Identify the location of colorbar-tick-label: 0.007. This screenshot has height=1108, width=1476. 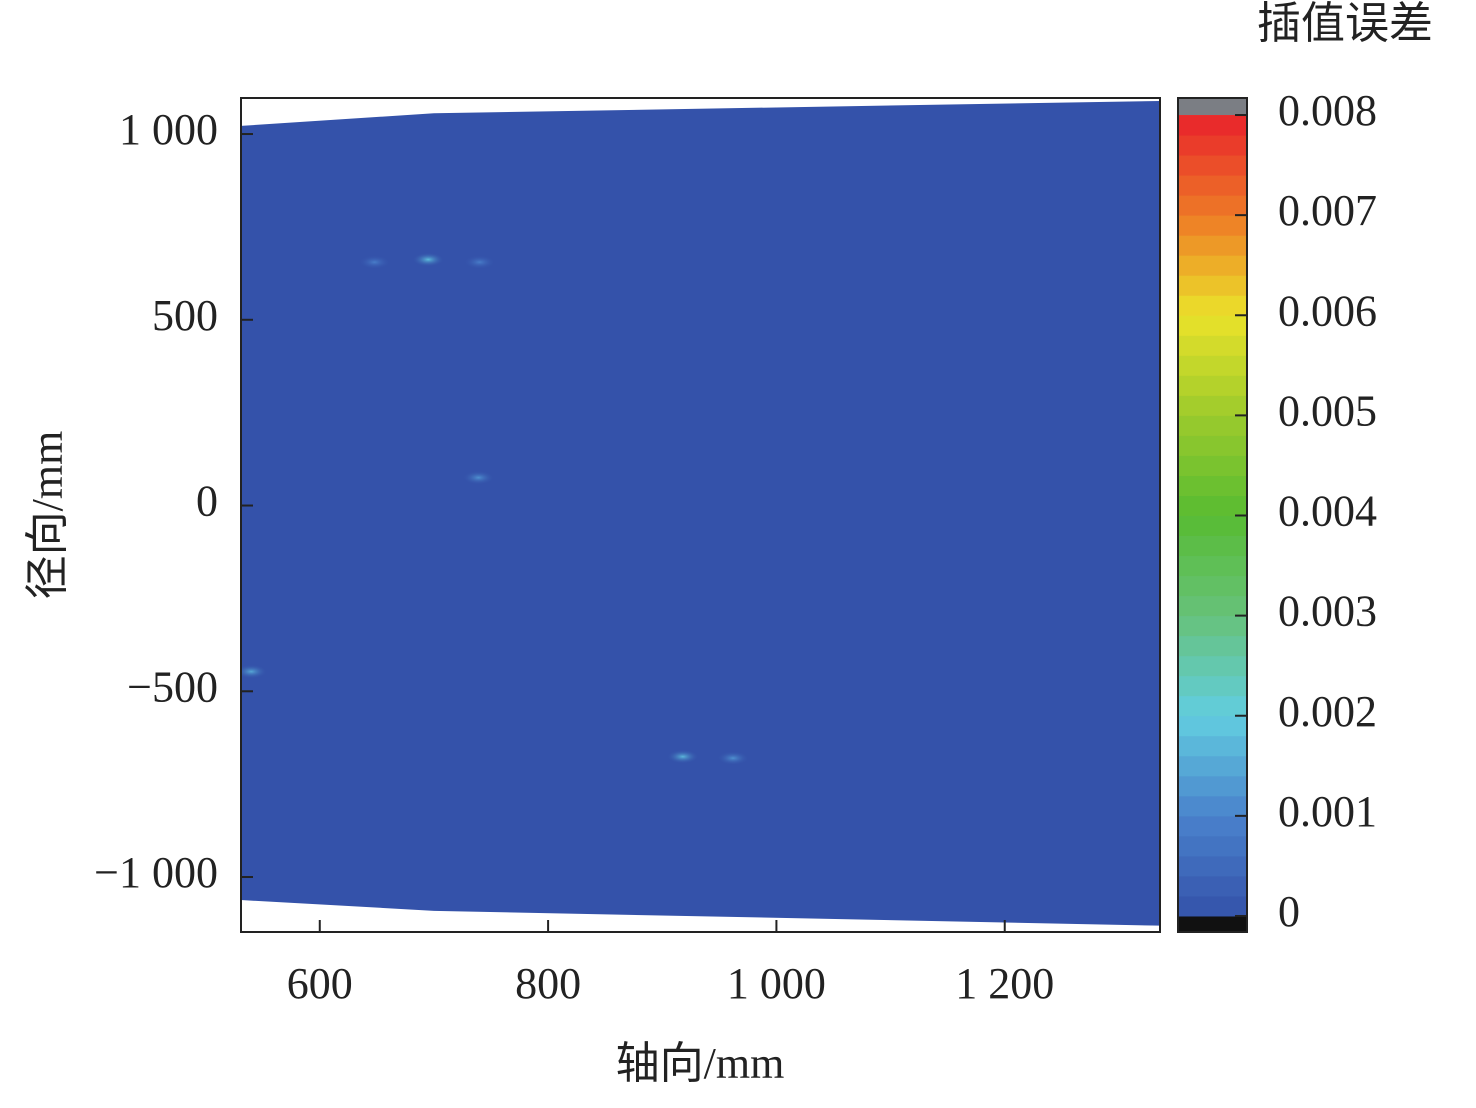
(1327, 210).